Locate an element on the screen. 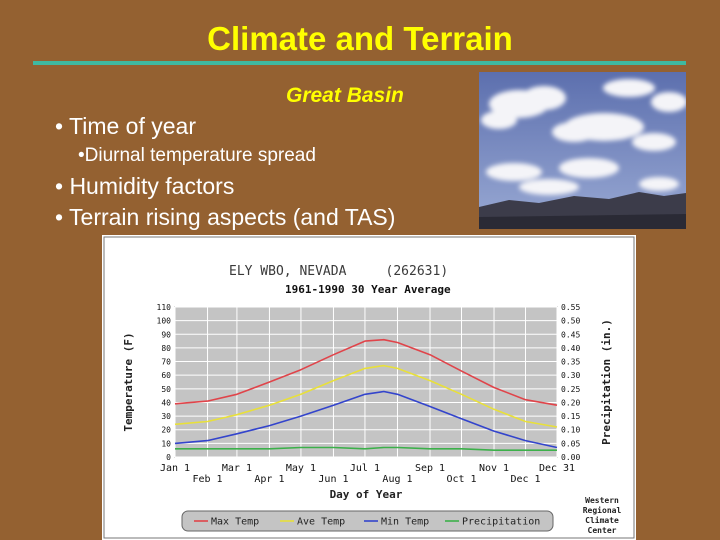  legend-label-min-temp: Min Temp is located at coordinates (405, 522).